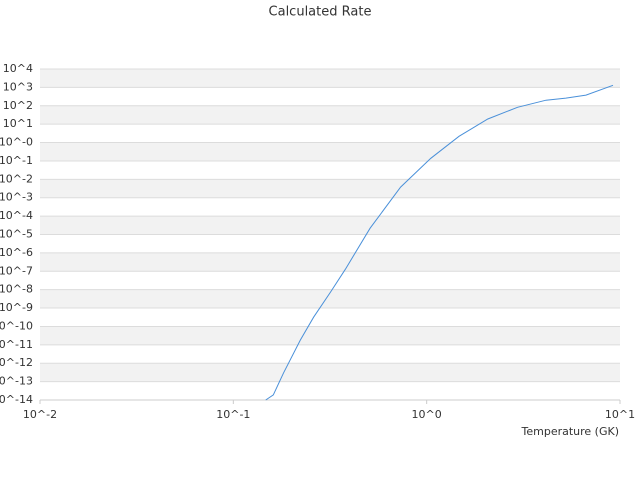 The width and height of the screenshot is (640, 480). I want to click on y-tick-label: 10^-10, so click(16, 325).